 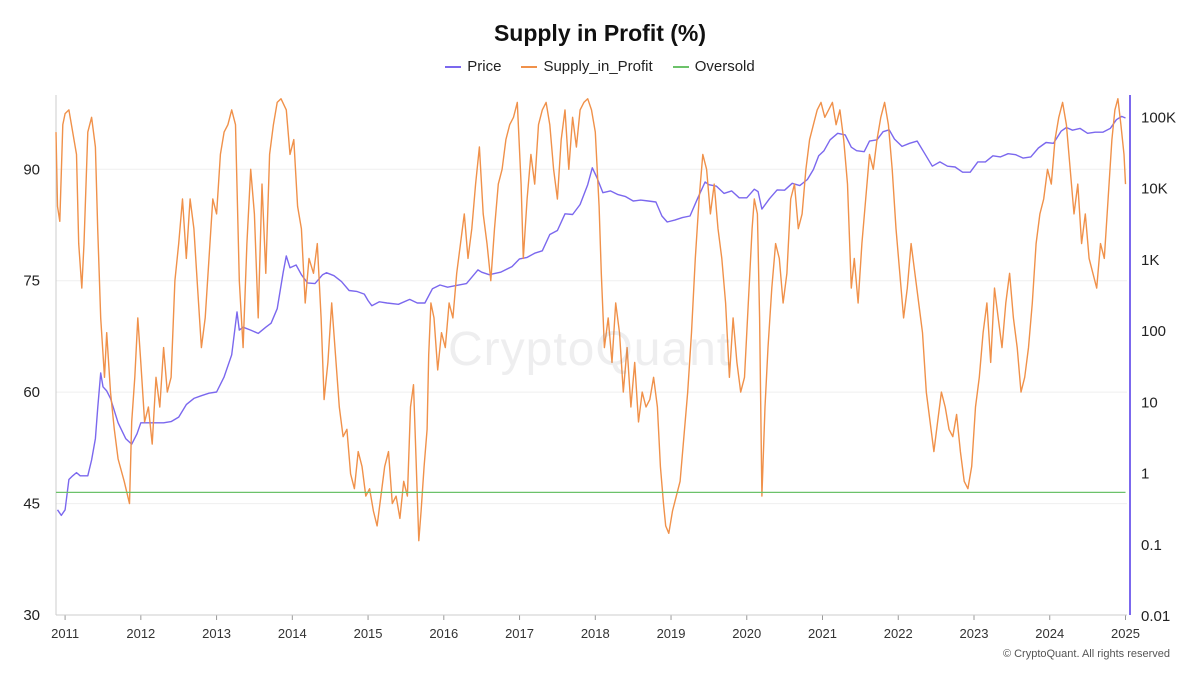 I want to click on copyright-notice: © CryptoQuant. All rights reserved, so click(x=1086, y=654).